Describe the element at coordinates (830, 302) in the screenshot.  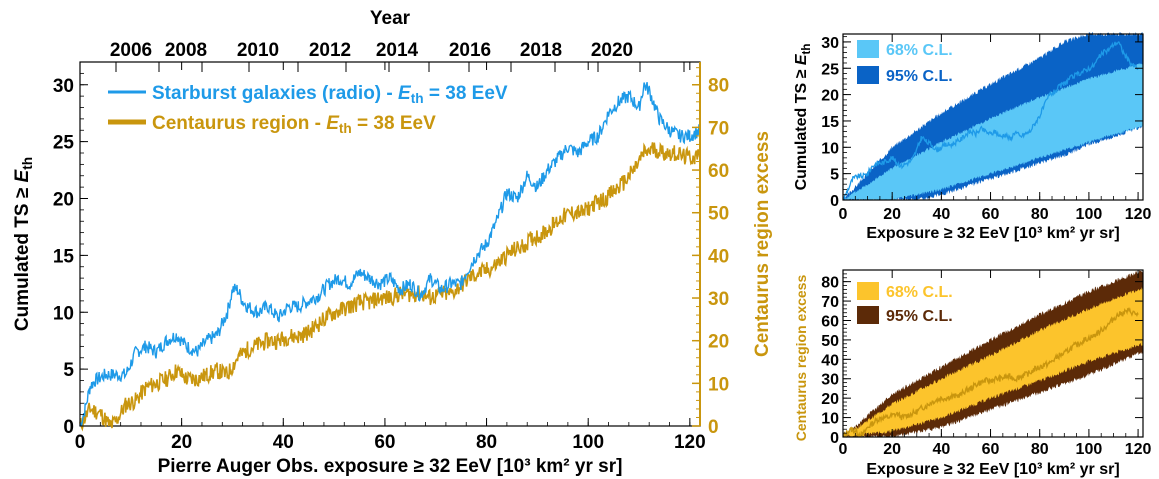
I see `y-tick-label: 70` at that location.